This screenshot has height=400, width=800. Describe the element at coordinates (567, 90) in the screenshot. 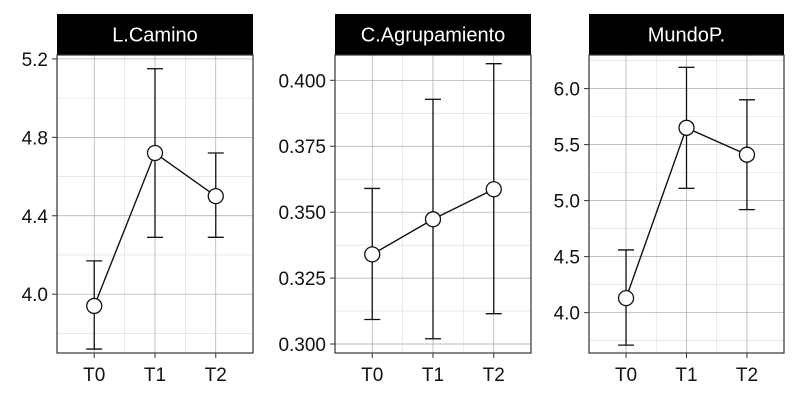

I see `y-tick-label: 6.0` at that location.